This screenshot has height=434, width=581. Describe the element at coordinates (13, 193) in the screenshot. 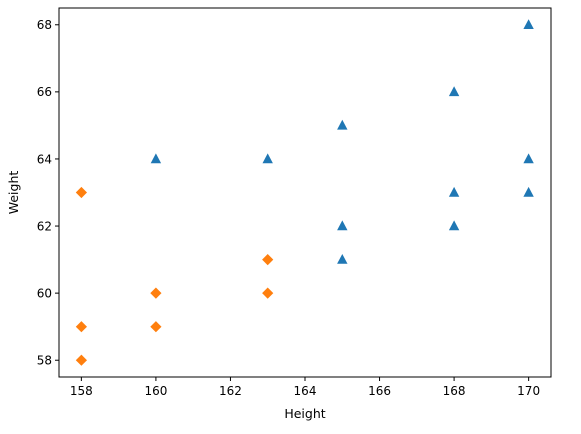

I see `y-axis-label: Weight` at that location.